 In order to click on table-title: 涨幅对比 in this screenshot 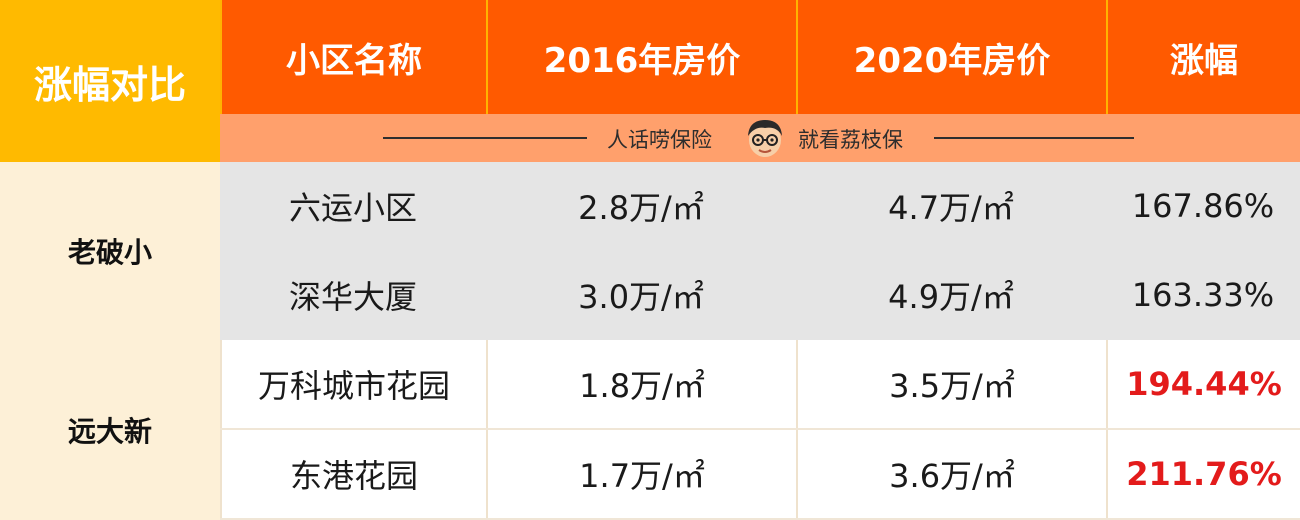, I will do `click(110, 81)`.